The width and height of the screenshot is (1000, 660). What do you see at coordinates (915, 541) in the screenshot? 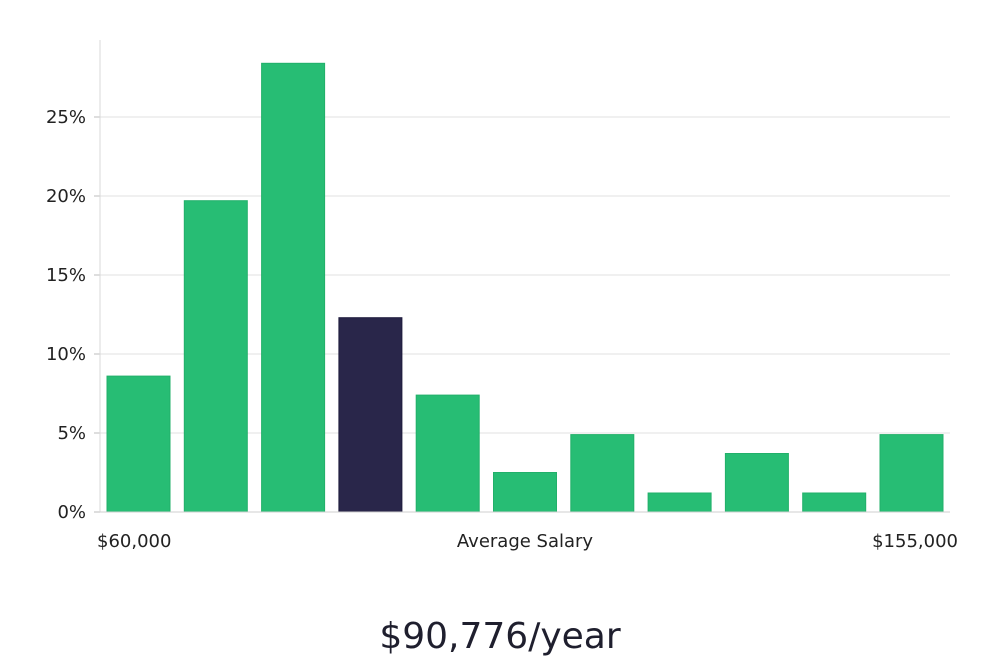
I see `x-max-label: $155,000` at bounding box center [915, 541].